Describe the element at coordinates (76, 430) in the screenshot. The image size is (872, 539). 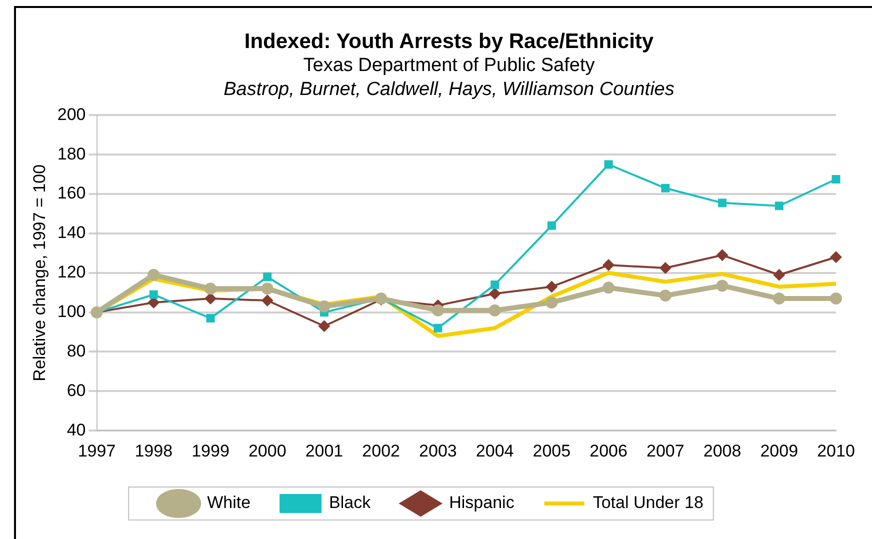
I see `y-tick-label: 40` at that location.